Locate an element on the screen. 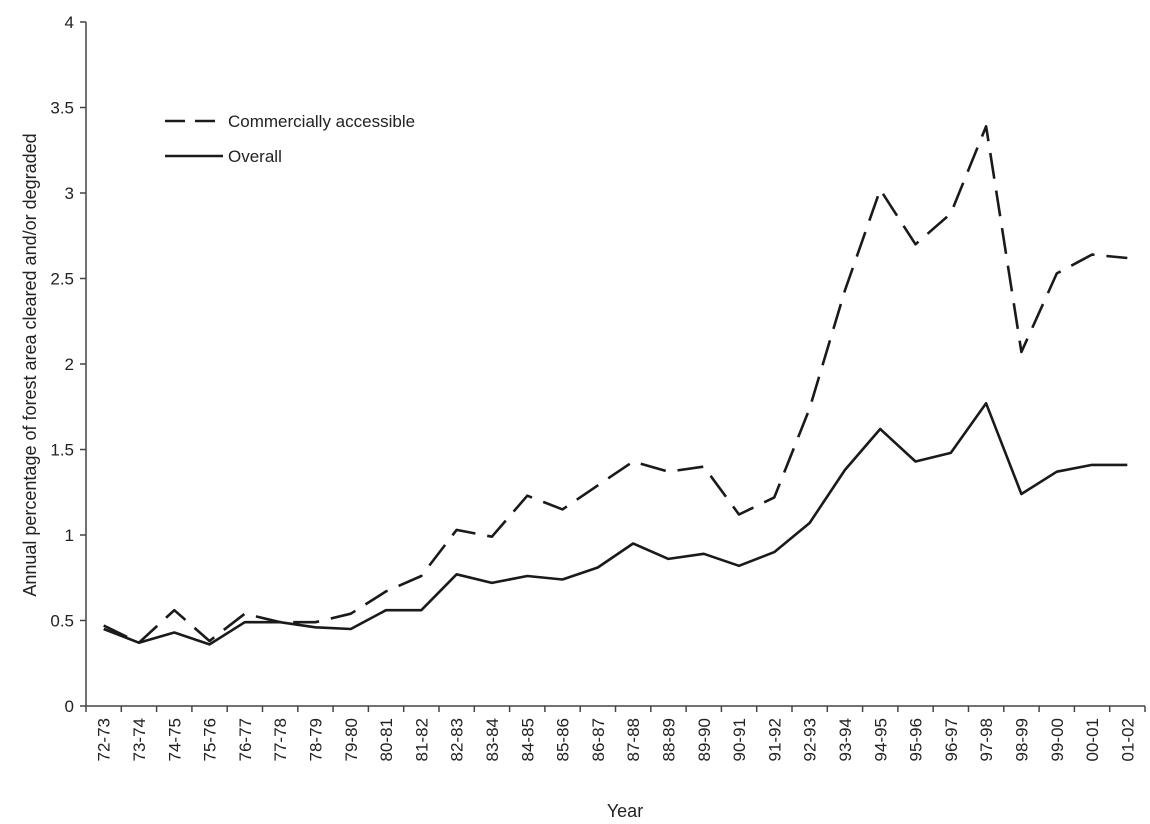 The height and width of the screenshot is (824, 1150). x-tick-label: 83-84 is located at coordinates (492, 739).